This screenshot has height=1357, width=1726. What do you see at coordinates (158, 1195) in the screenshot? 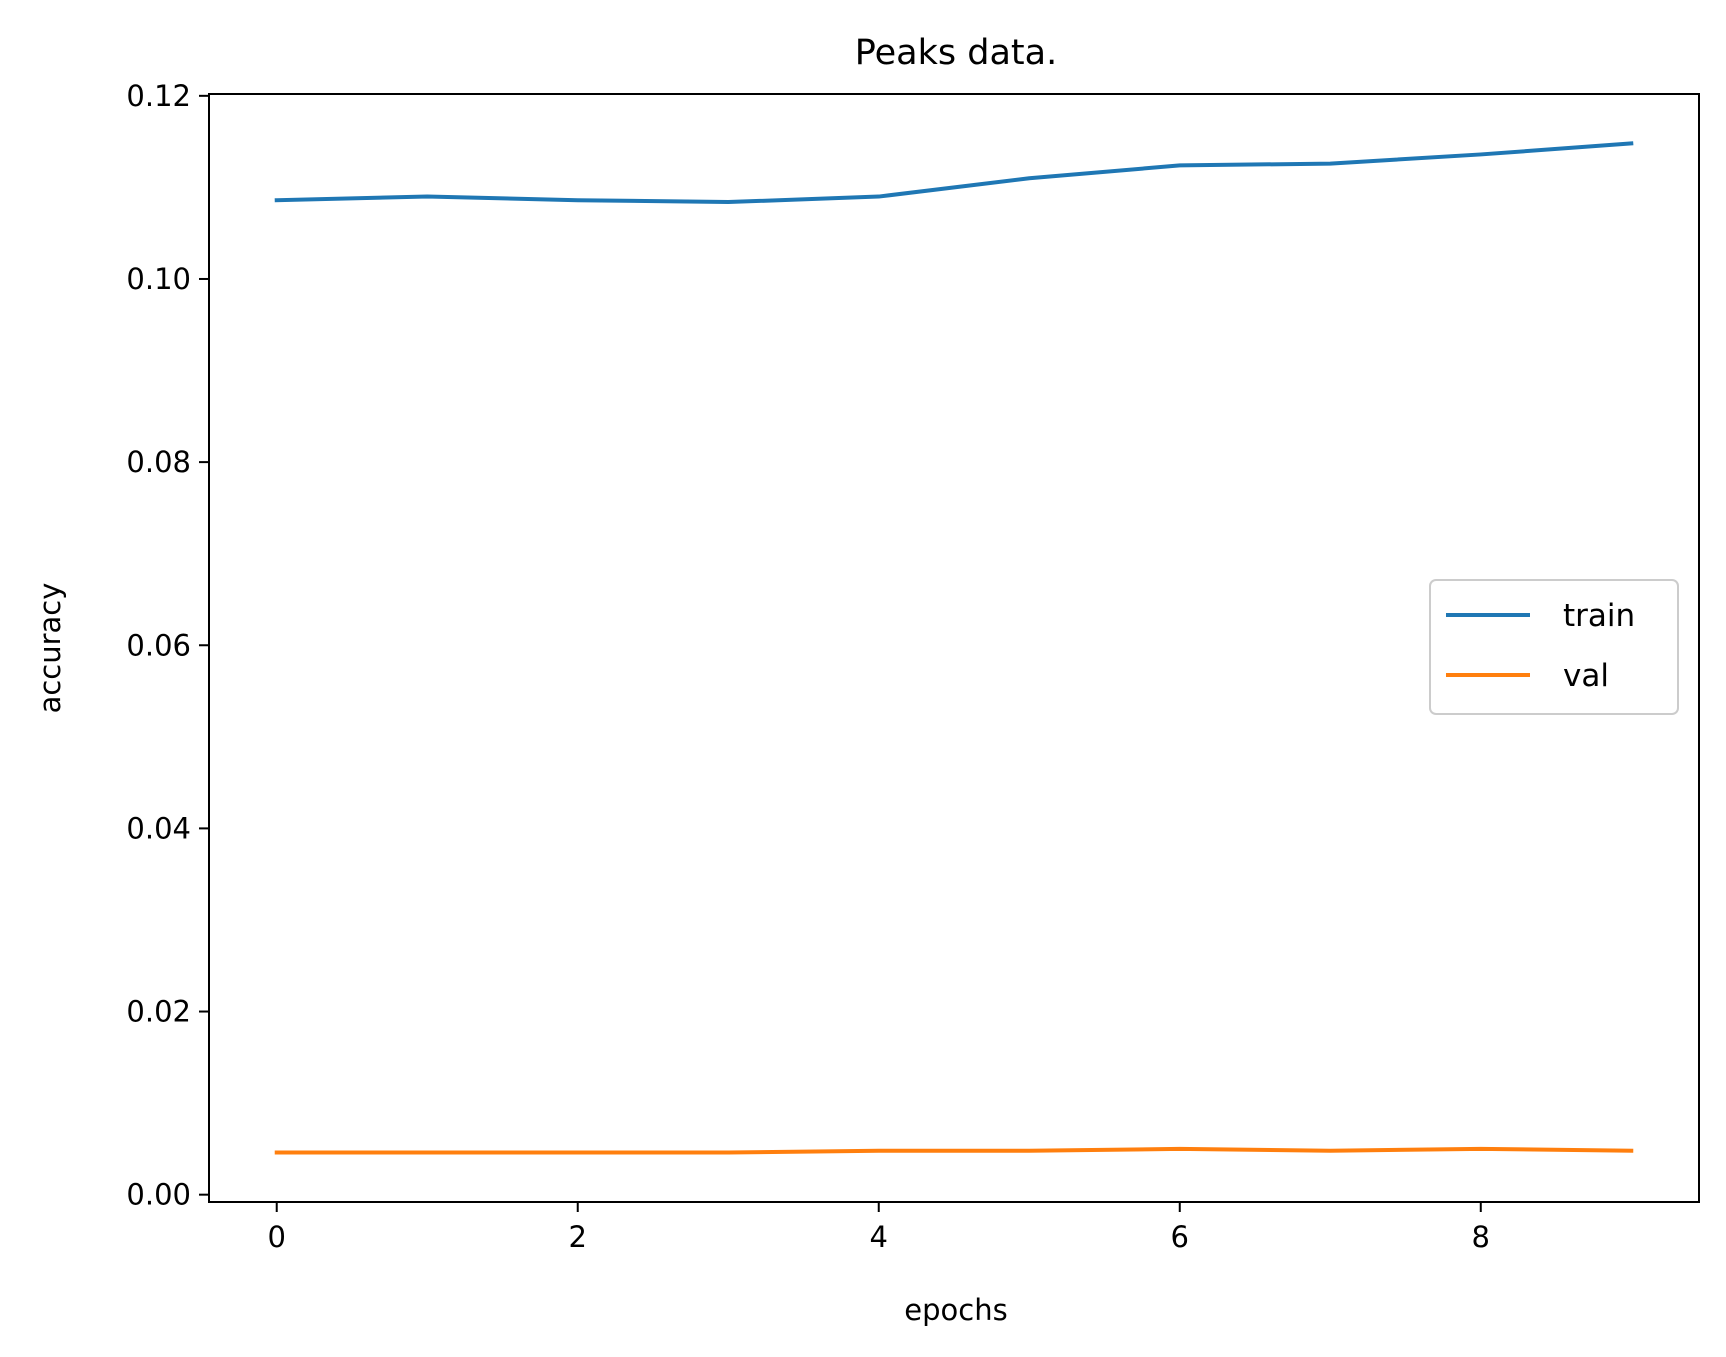
I see `y-tick-label: 0.00` at bounding box center [158, 1195].